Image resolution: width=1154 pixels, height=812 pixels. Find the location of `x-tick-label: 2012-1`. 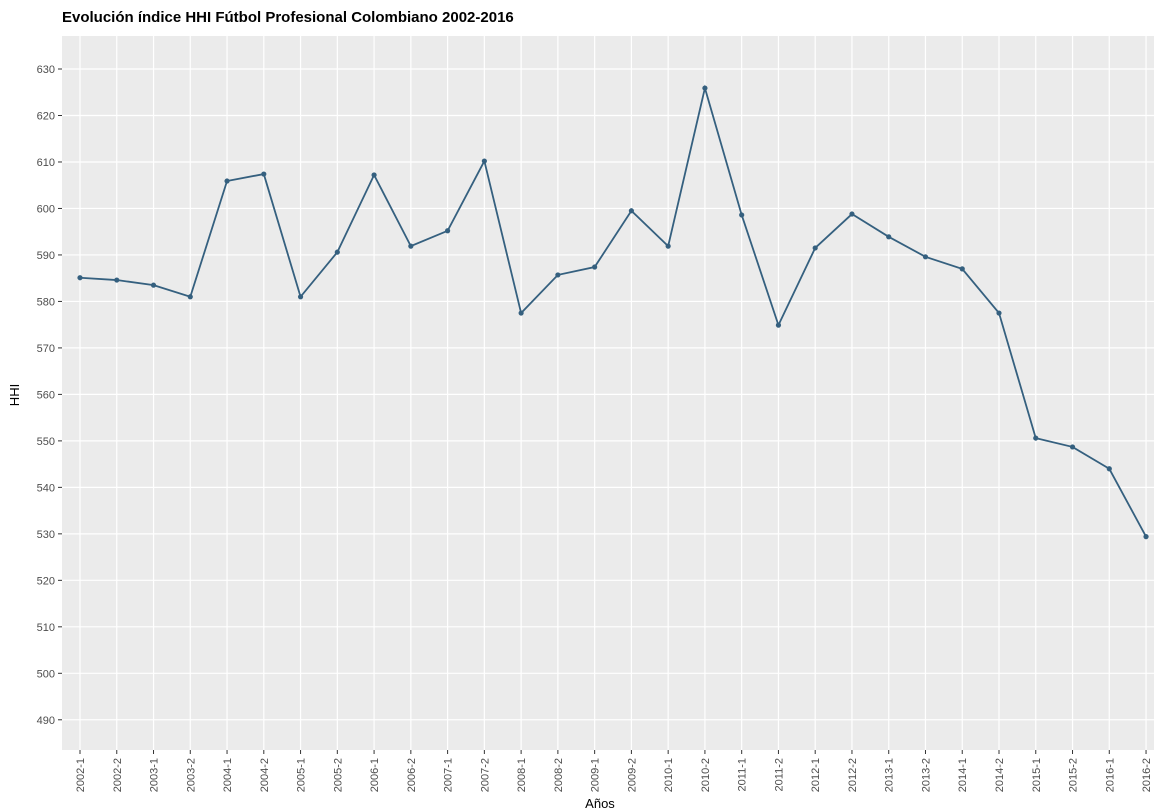

x-tick-label: 2012-1 is located at coordinates (816, 775).